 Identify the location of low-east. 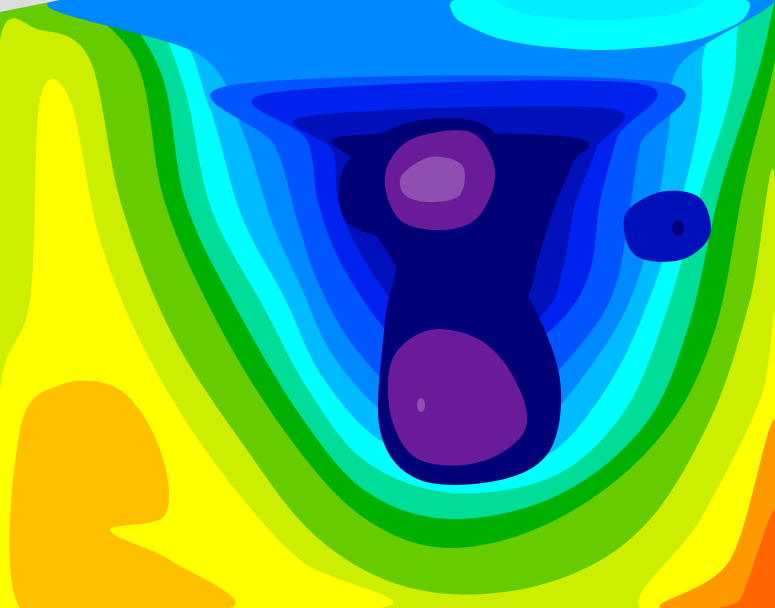
(667, 226).